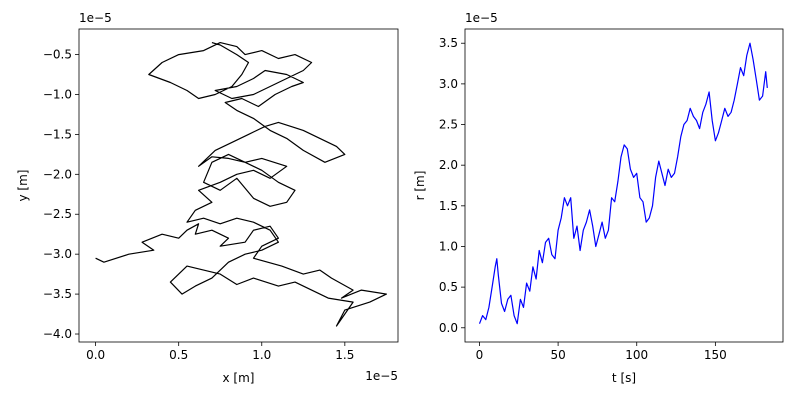  What do you see at coordinates (448, 43) in the screenshot?
I see `y-tick-label: 3.5` at bounding box center [448, 43].